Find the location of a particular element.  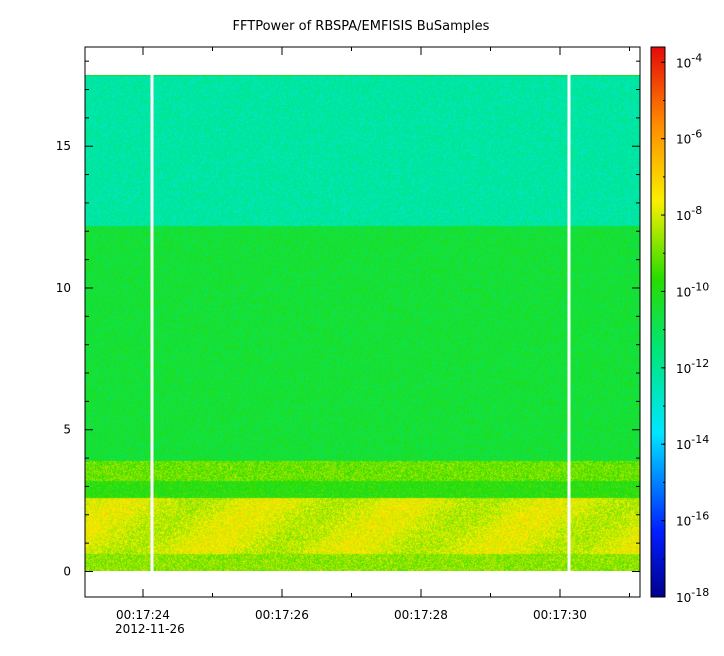

colorbar-tick-label: 10-18 is located at coordinates (692, 595).